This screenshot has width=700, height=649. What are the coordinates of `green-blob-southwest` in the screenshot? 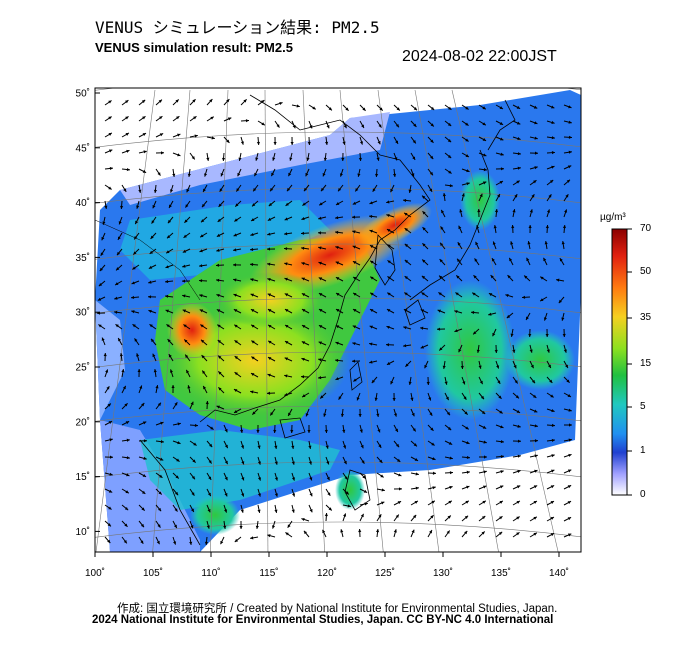 It's located at (215, 515).